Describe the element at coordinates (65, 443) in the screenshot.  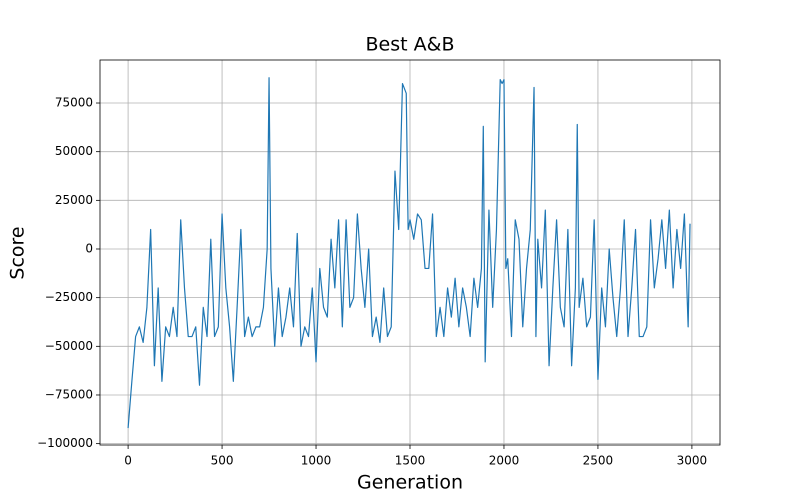
I see `y-tick-label: −100000` at that location.